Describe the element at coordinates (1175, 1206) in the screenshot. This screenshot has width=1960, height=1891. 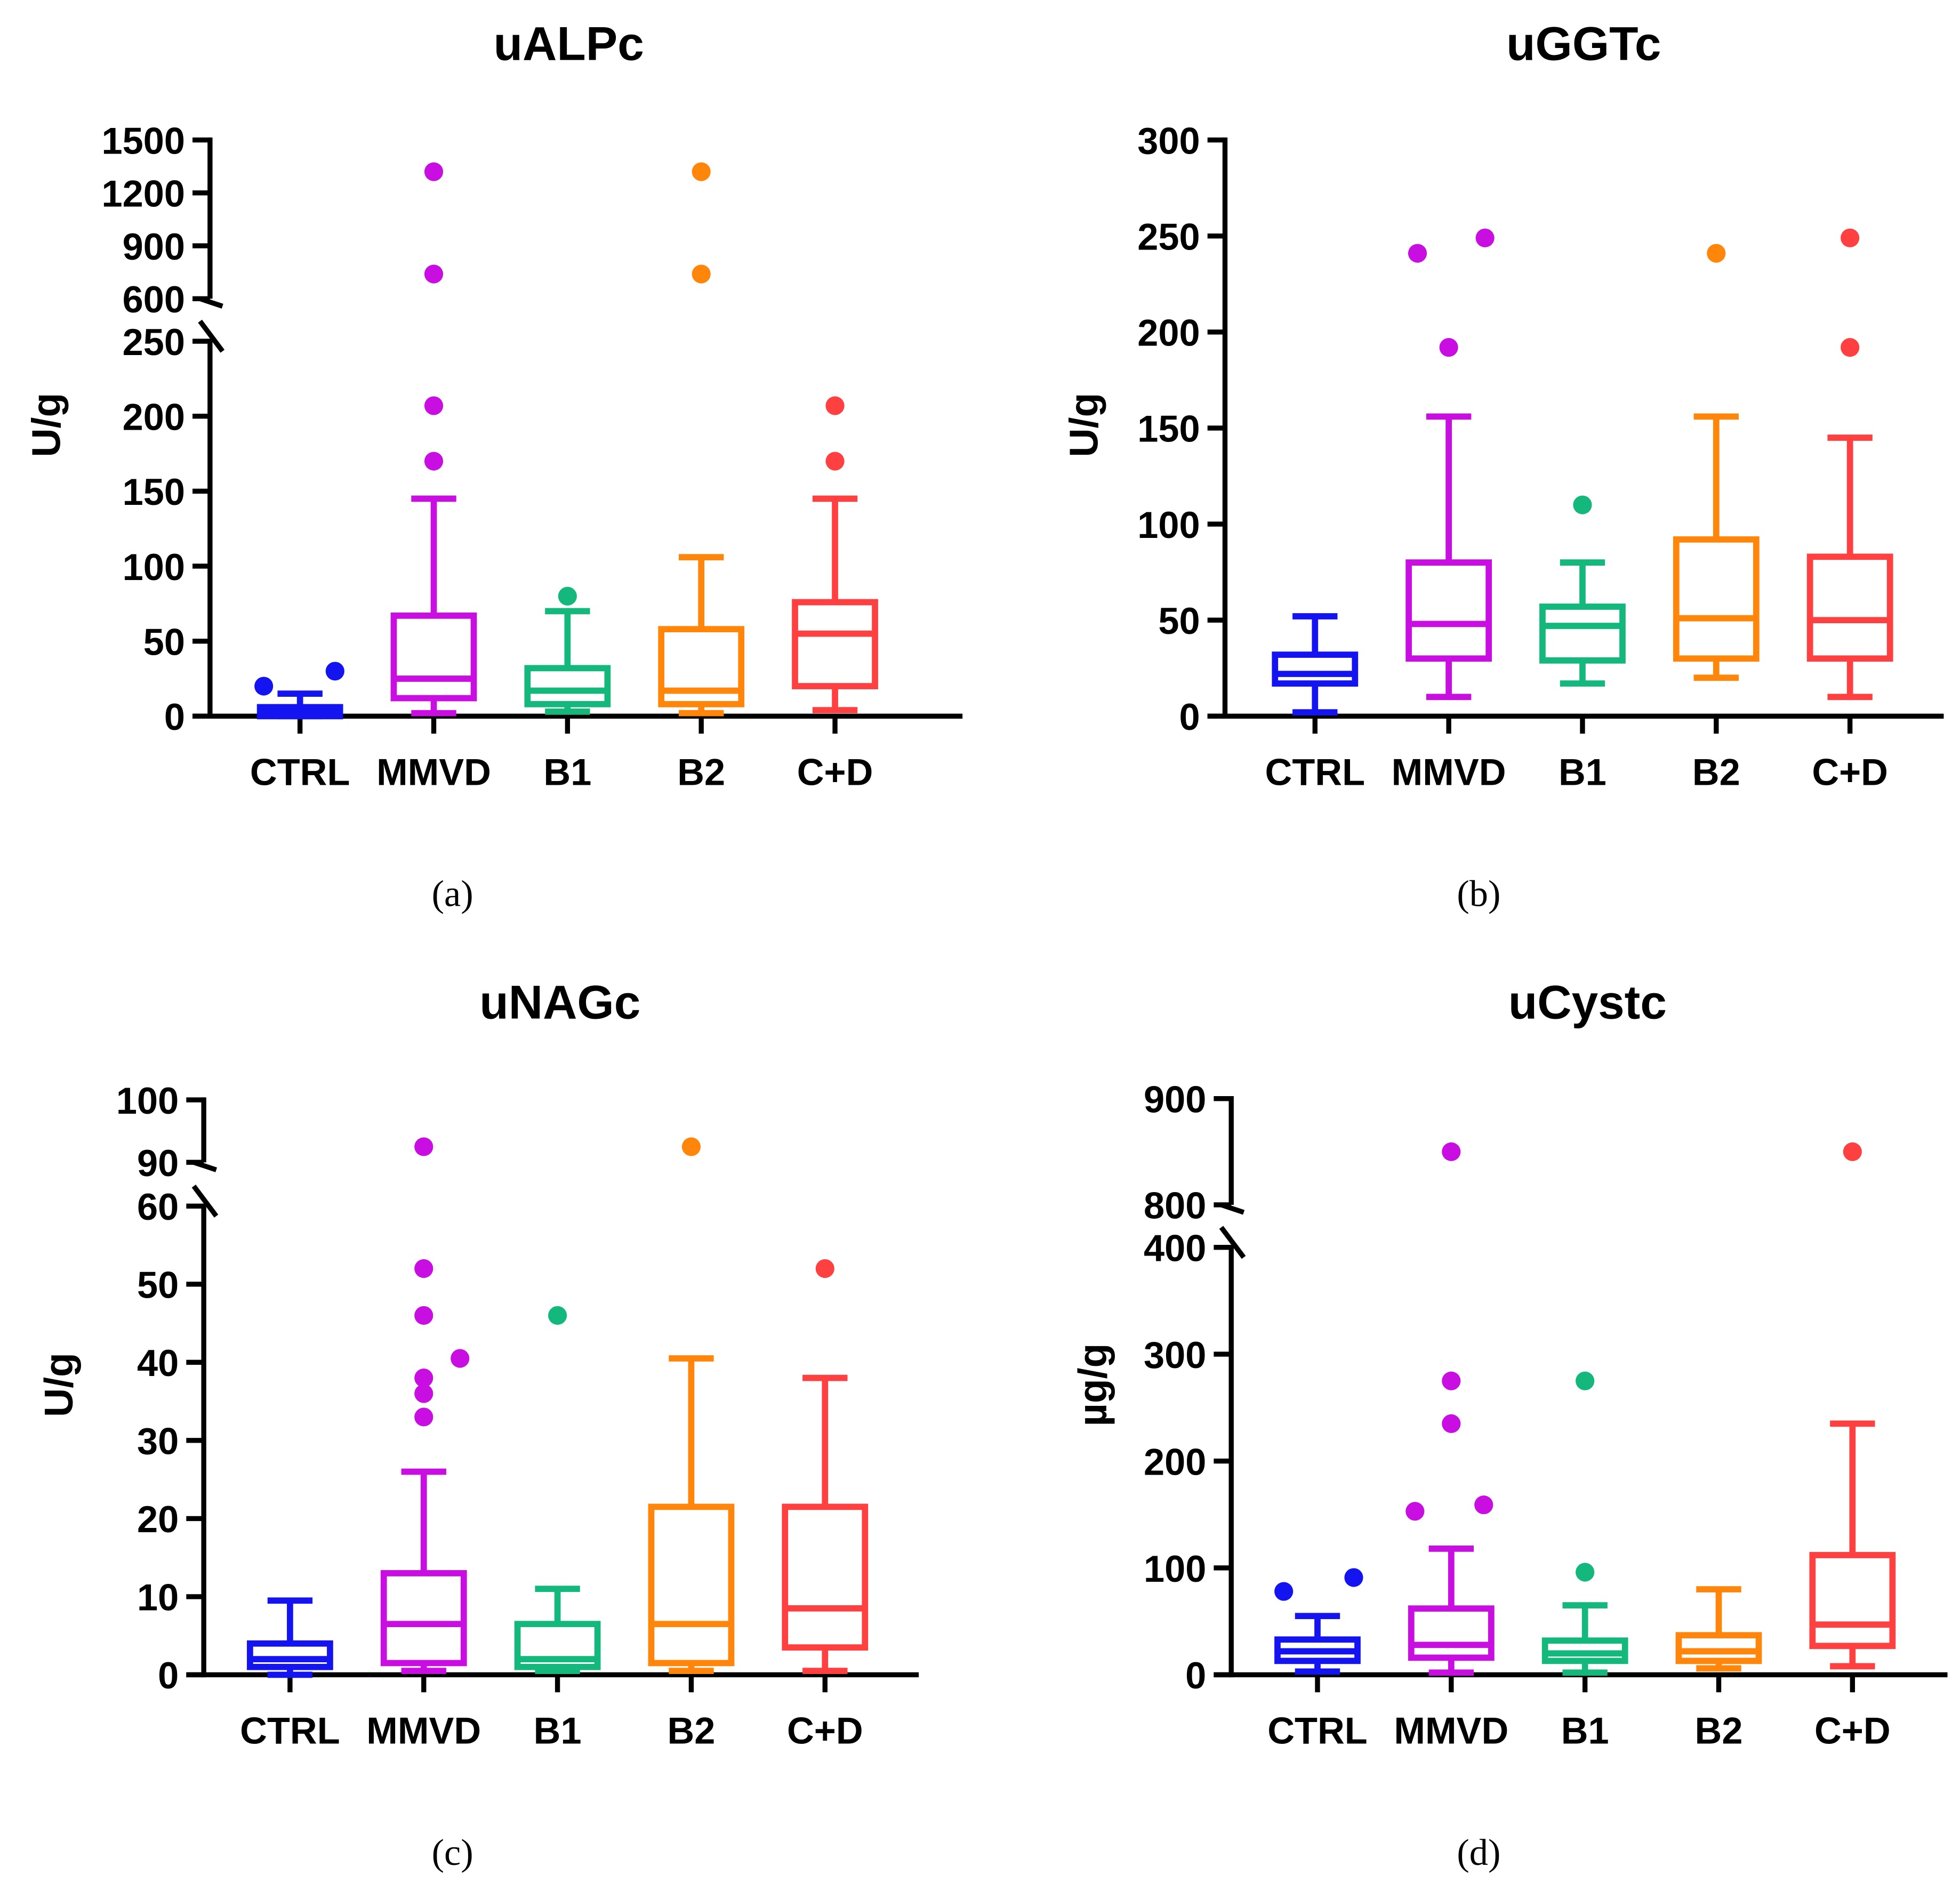
I see `y-tick-label: 800` at that location.